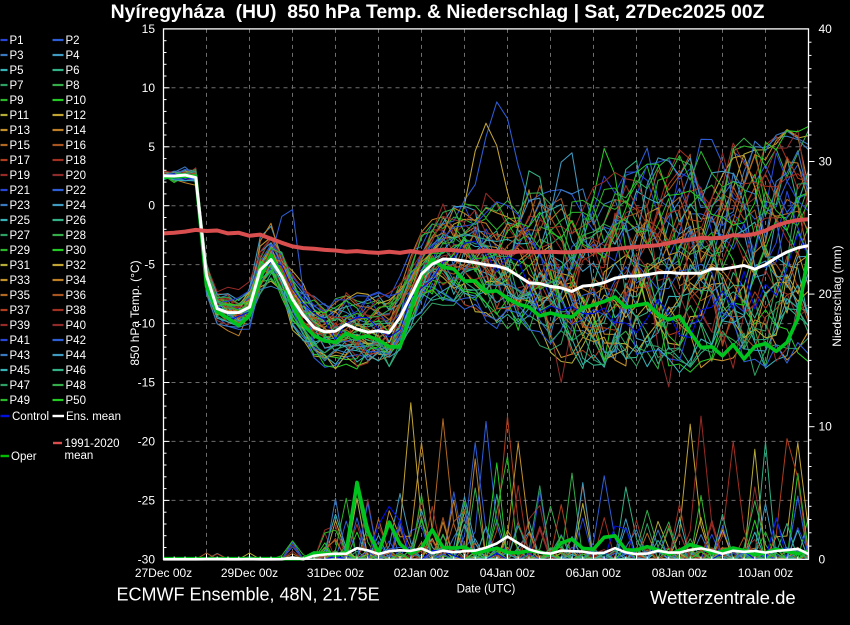 The image size is (850, 625). What do you see at coordinates (20, 176) in the screenshot?
I see `svg-text: P19` at bounding box center [20, 176].